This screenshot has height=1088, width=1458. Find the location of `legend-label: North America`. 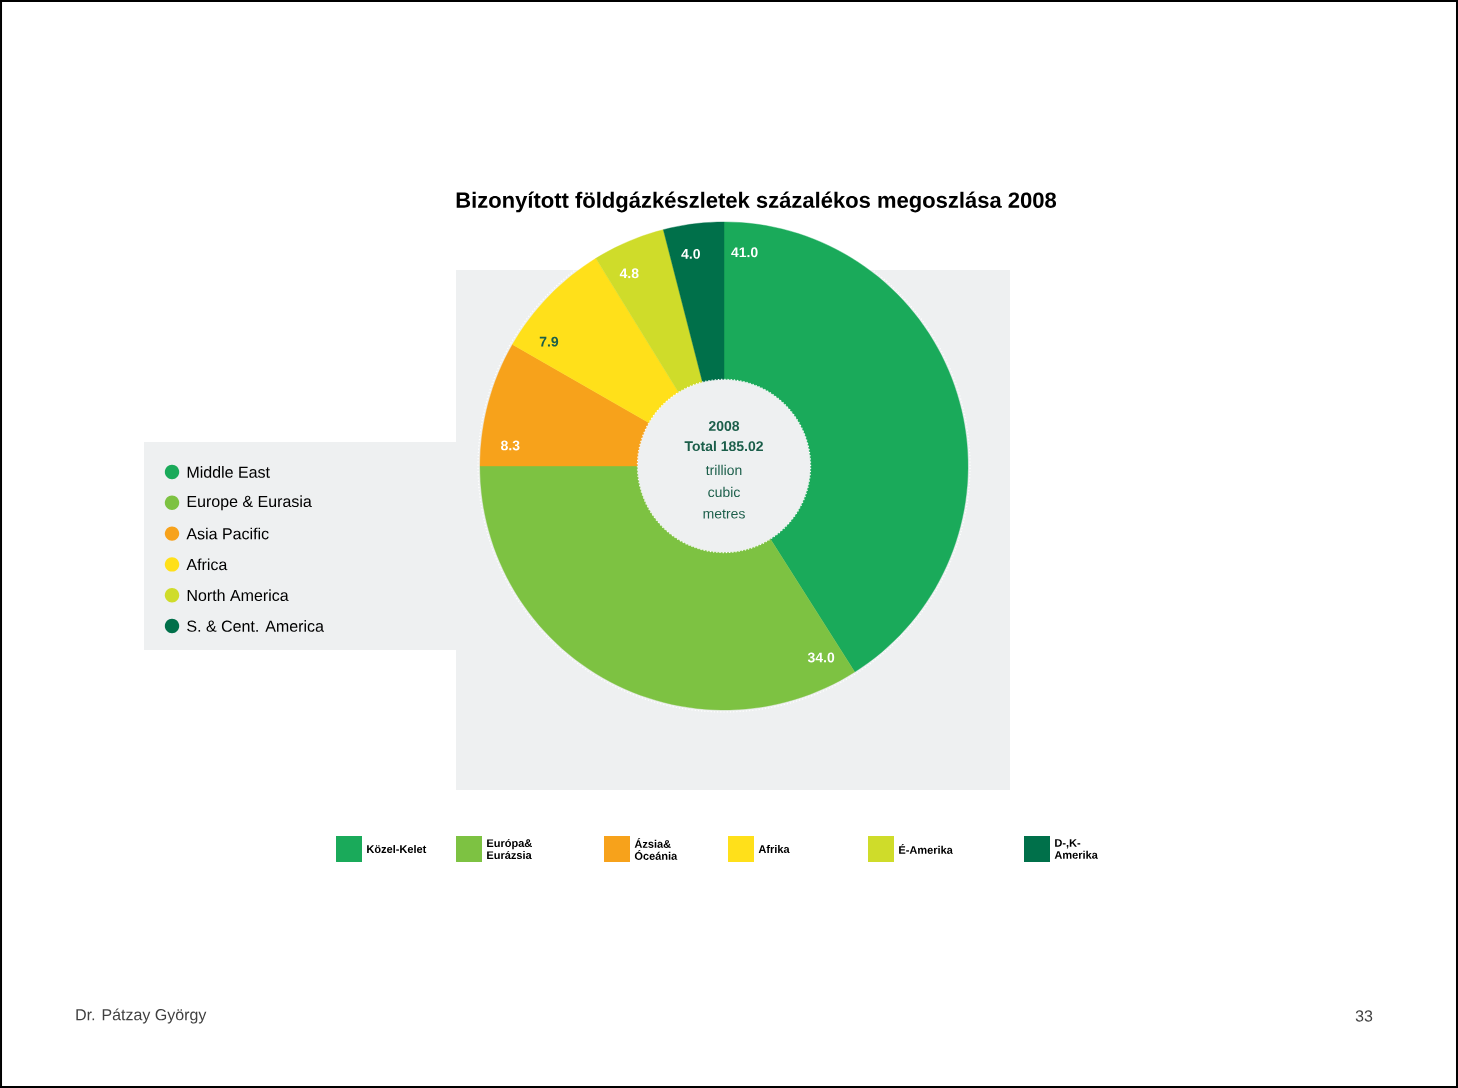

legend-label: North America is located at coordinates (238, 595).